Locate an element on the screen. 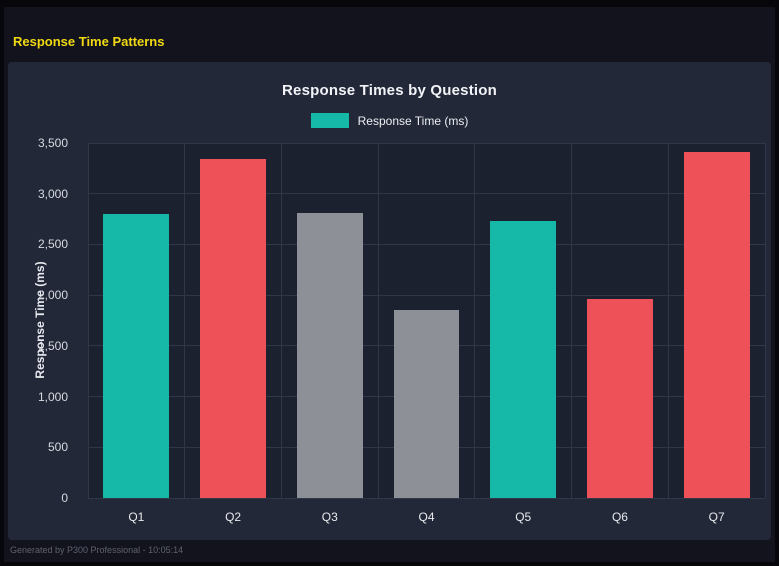 The width and height of the screenshot is (779, 566). bar-q1 is located at coordinates (136, 356).